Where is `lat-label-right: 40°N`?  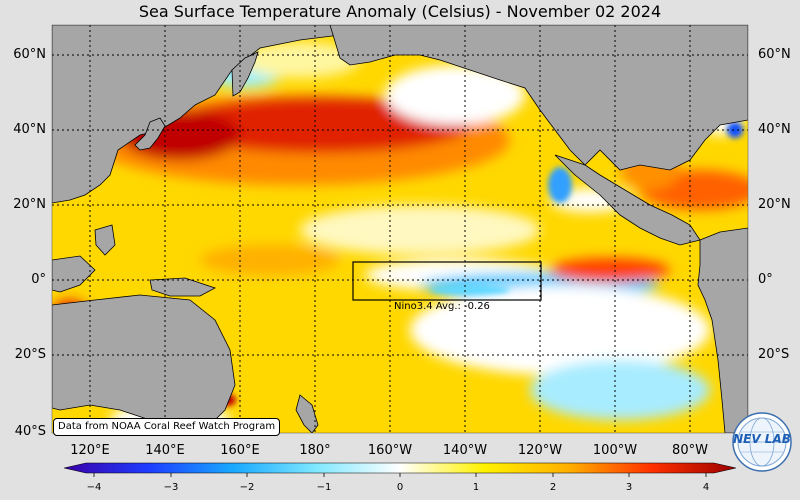
lat-label-right: 40°N is located at coordinates (774, 129).